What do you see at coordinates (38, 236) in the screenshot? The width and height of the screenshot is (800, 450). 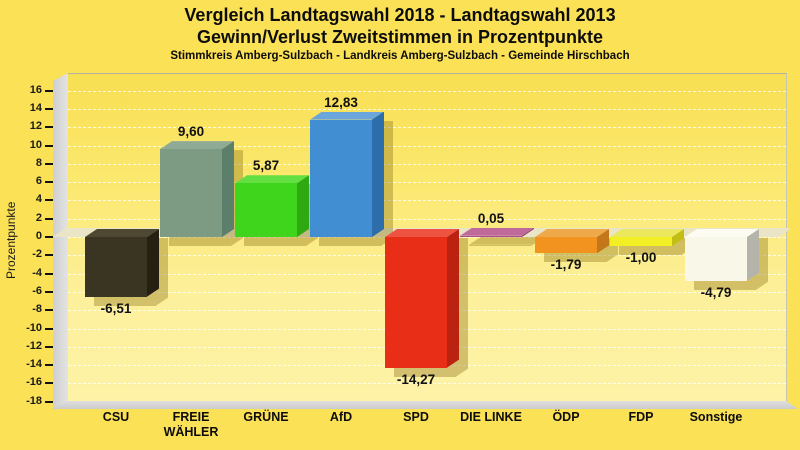 I see `y-tick-label: 0` at bounding box center [38, 236].